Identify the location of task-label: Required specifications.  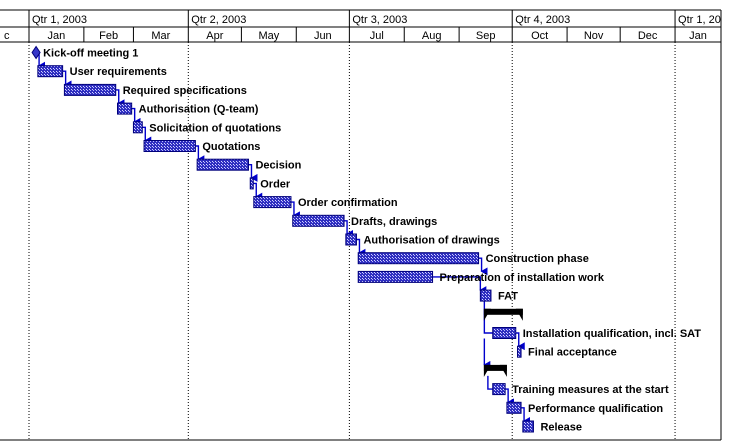
(185, 91).